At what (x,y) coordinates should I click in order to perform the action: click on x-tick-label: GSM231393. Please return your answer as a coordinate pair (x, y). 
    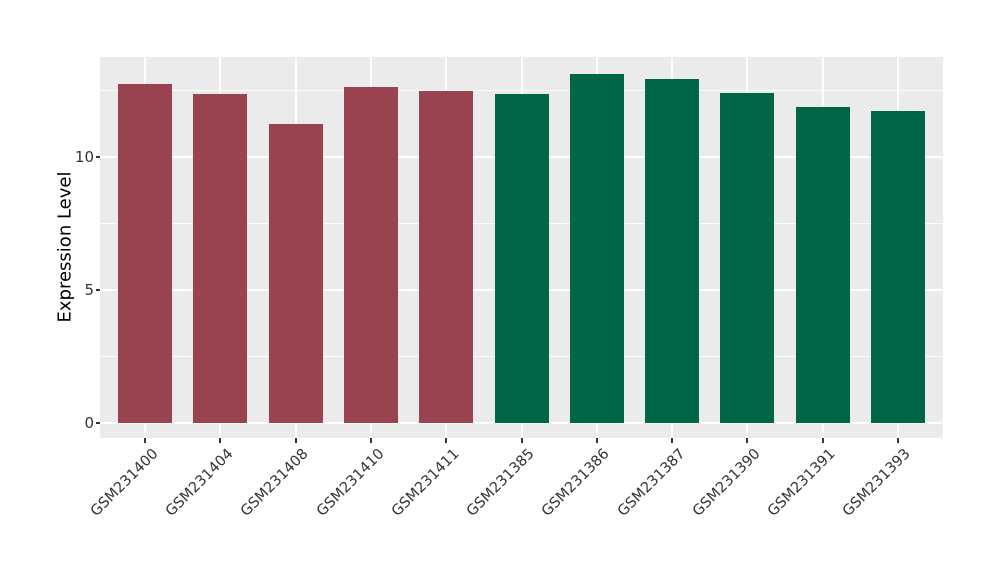
    Looking at the image, I should click on (877, 483).